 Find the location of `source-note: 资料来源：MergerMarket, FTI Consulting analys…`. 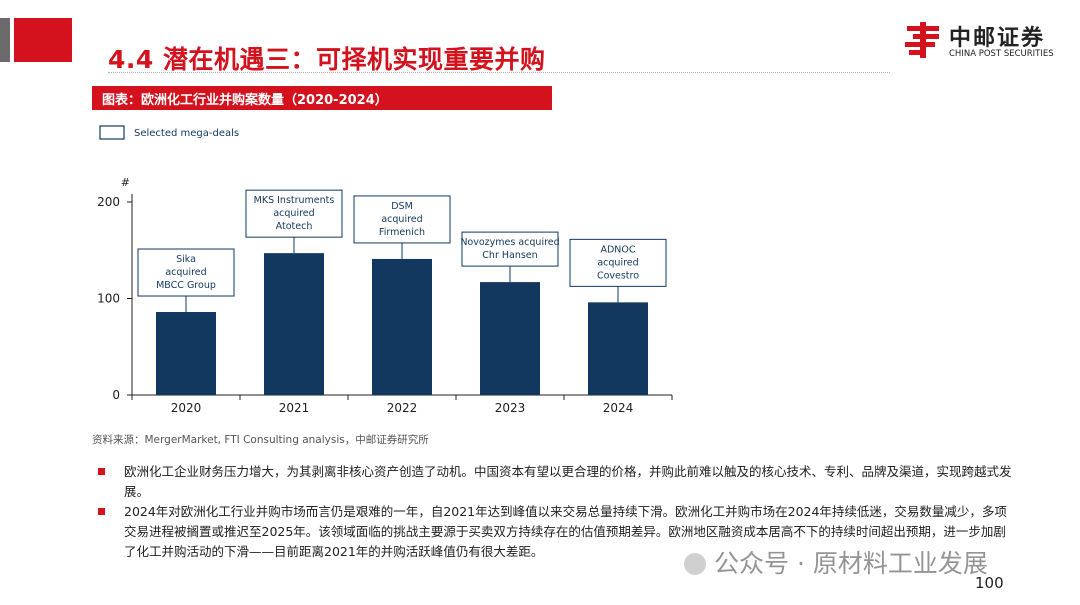

source-note: 资料来源：MergerMarket, FTI Consulting analys… is located at coordinates (260, 440).